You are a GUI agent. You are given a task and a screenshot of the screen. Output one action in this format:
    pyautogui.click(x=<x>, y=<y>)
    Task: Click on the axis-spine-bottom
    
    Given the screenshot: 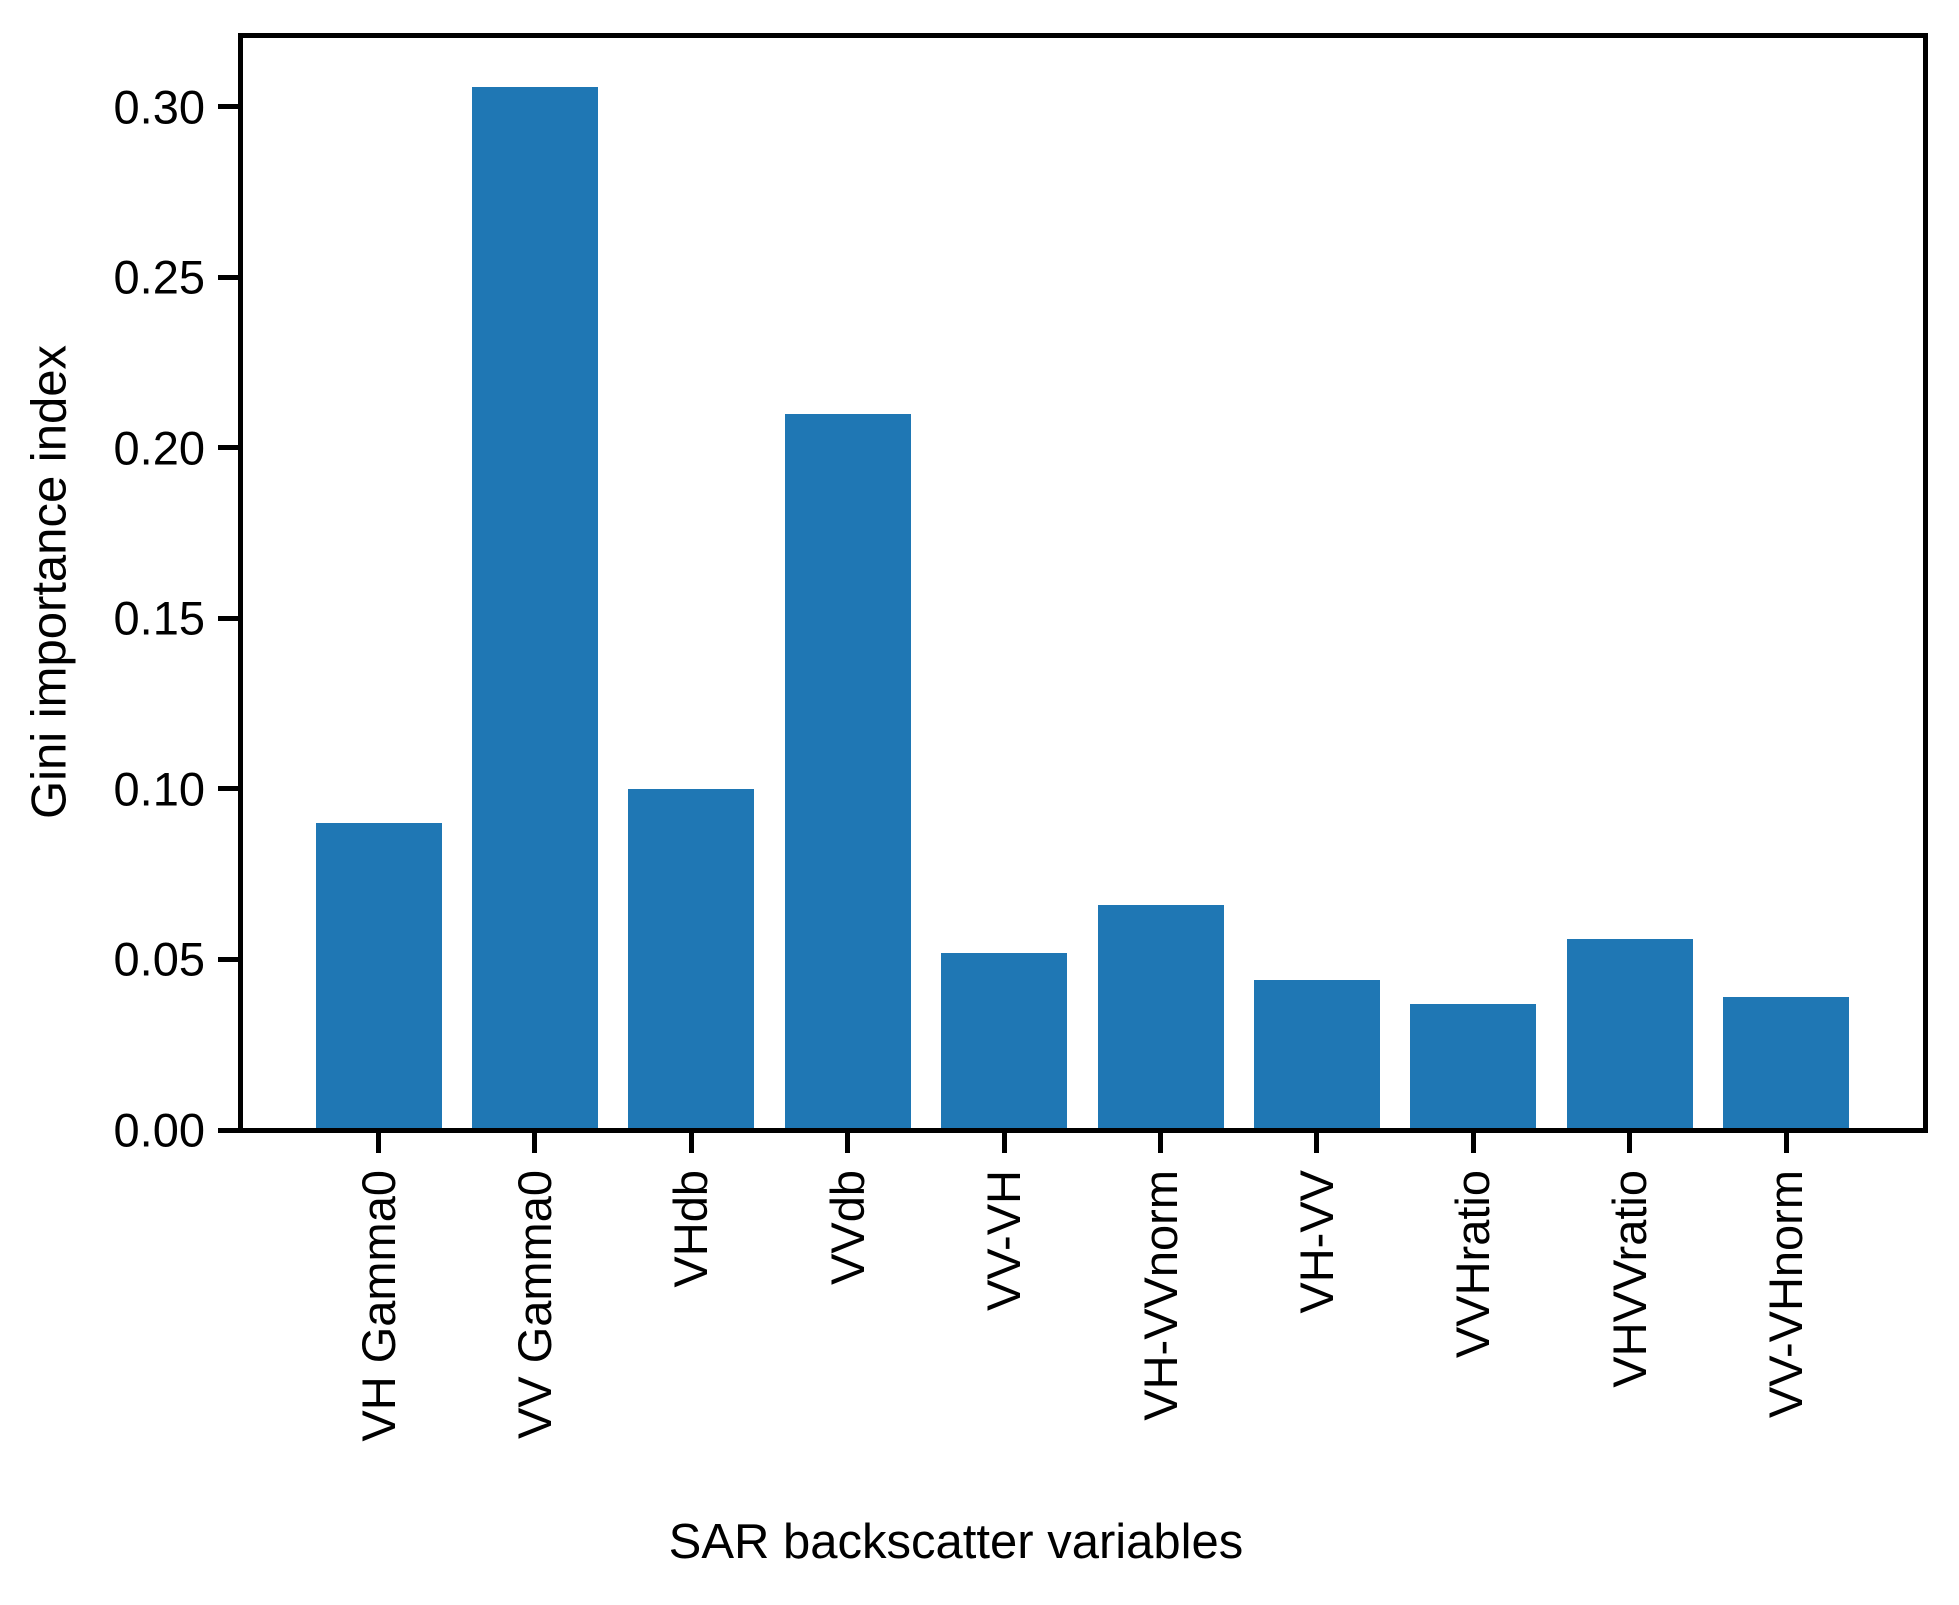 What is the action you would take?
    pyautogui.click(x=1082, y=1130)
    